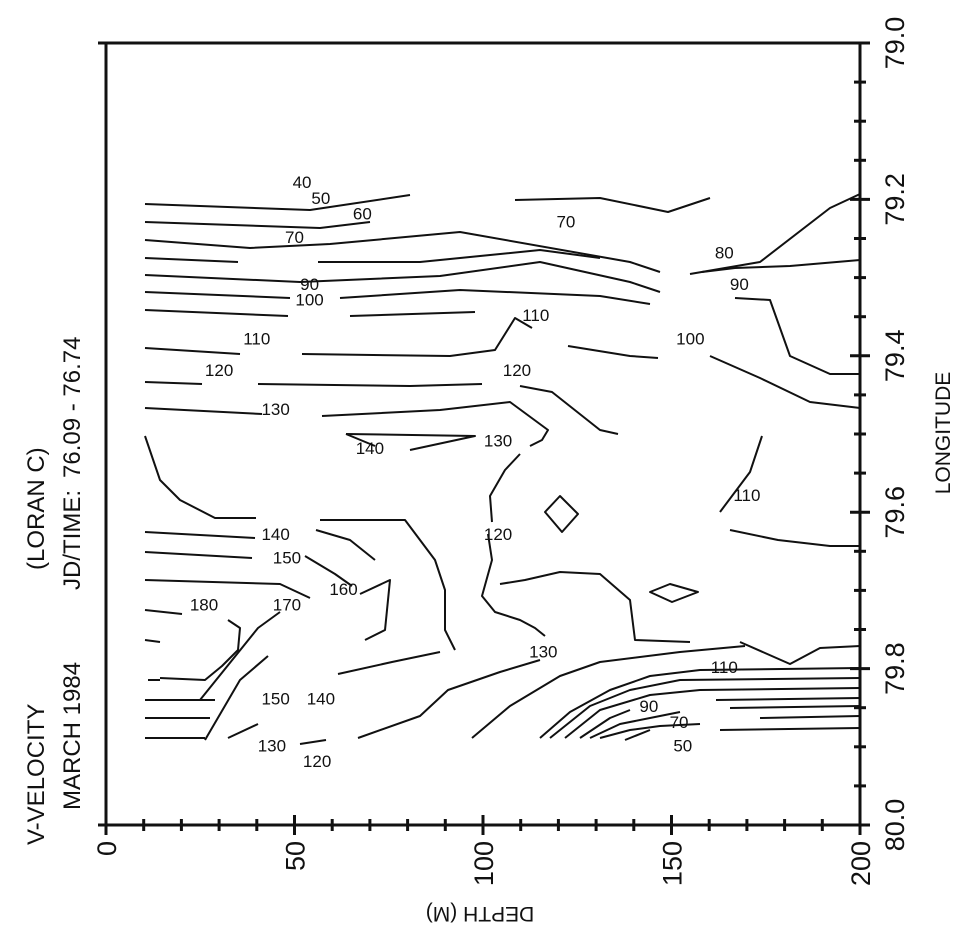 This screenshot has width=958, height=932. Describe the element at coordinates (690, 339) in the screenshot. I see `contour-label: 100` at that location.